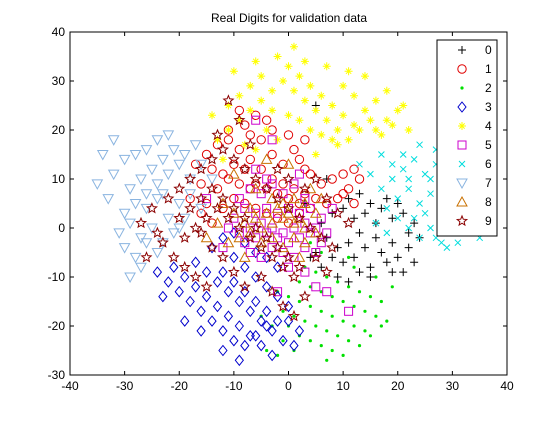 The width and height of the screenshot is (560, 425). I want to click on y-tick-label: -10, so click(57, 277).